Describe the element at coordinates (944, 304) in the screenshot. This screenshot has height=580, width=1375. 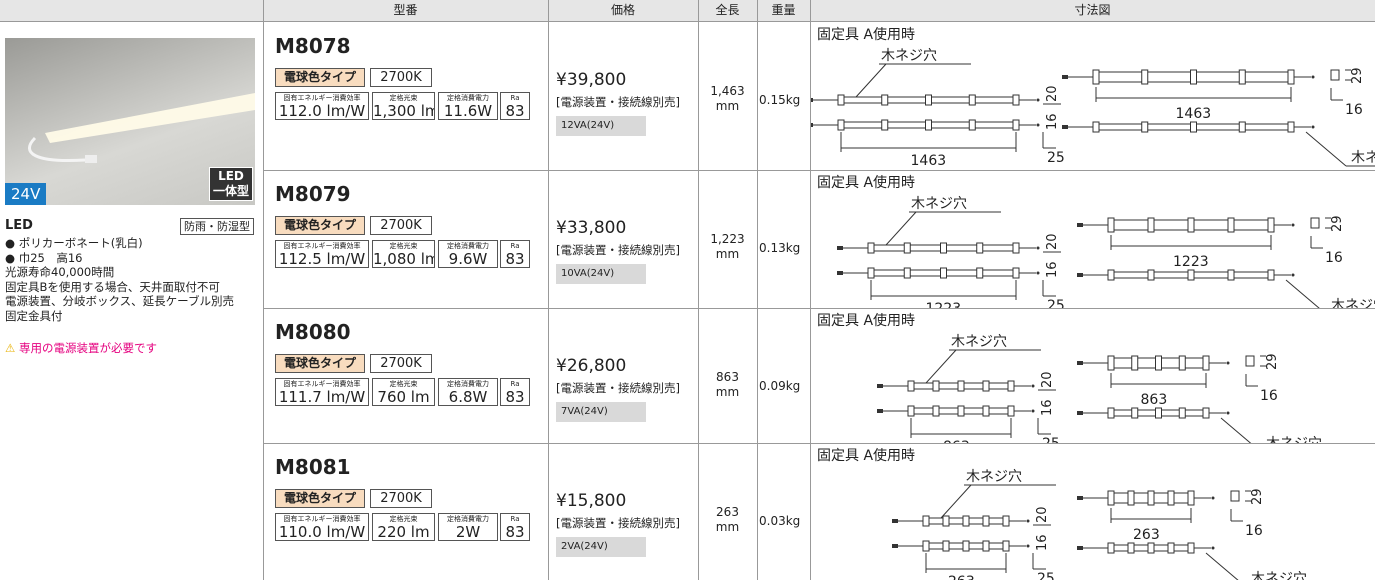
I see `length-a: 1223` at that location.